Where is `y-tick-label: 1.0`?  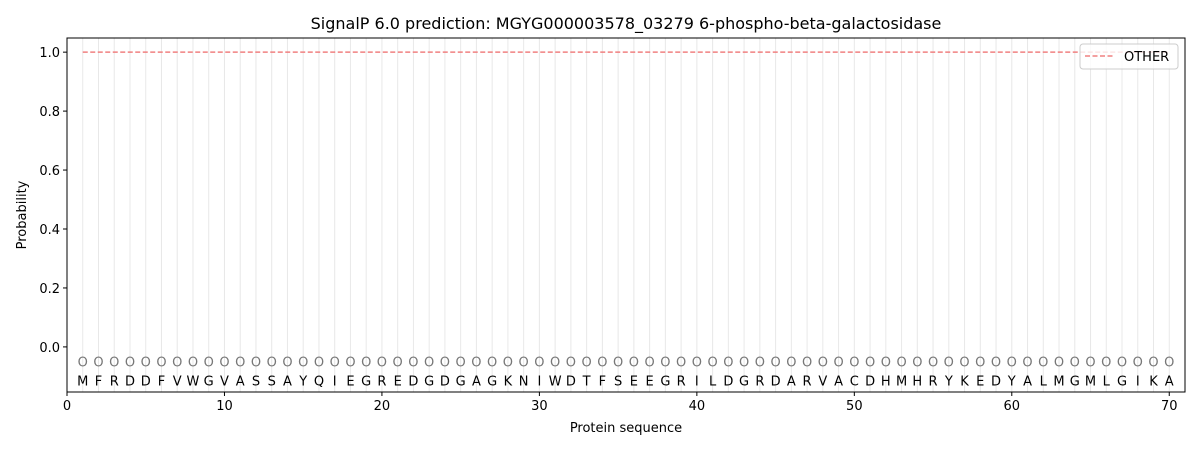
y-tick-label: 1.0 is located at coordinates (49, 53).